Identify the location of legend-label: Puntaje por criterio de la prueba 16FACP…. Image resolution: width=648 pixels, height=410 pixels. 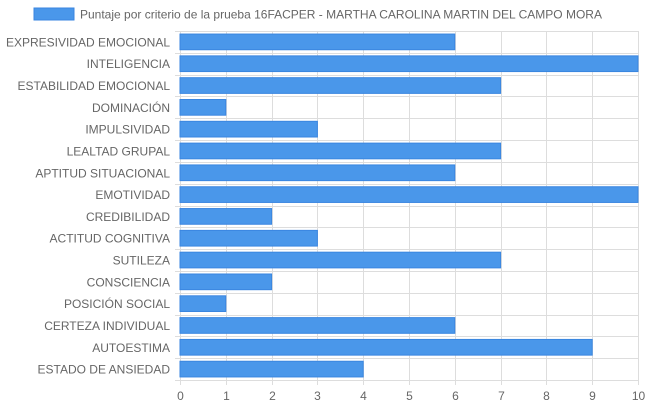
(341, 15).